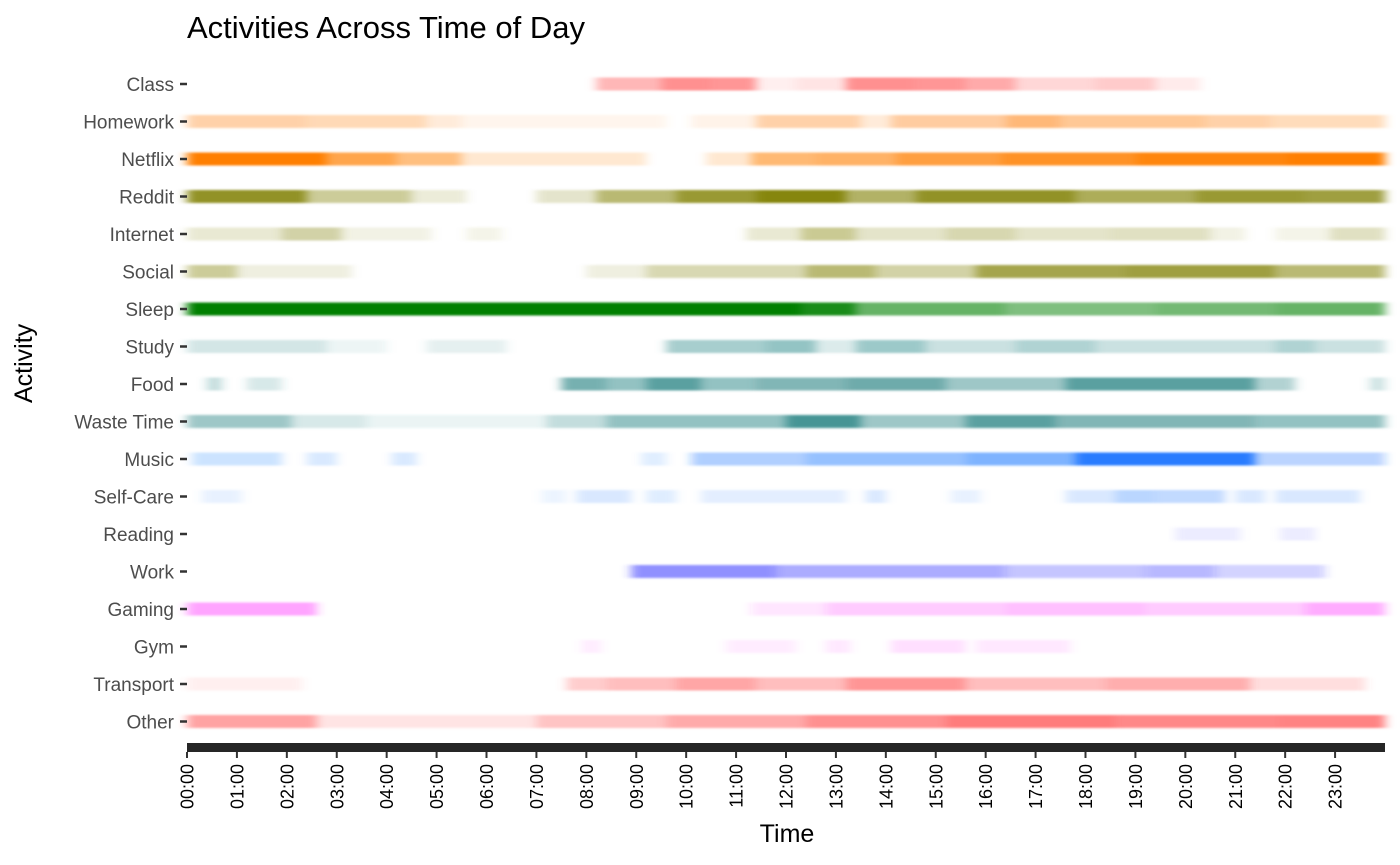  What do you see at coordinates (786, 609) in the screenshot?
I see `band-gaming` at bounding box center [786, 609].